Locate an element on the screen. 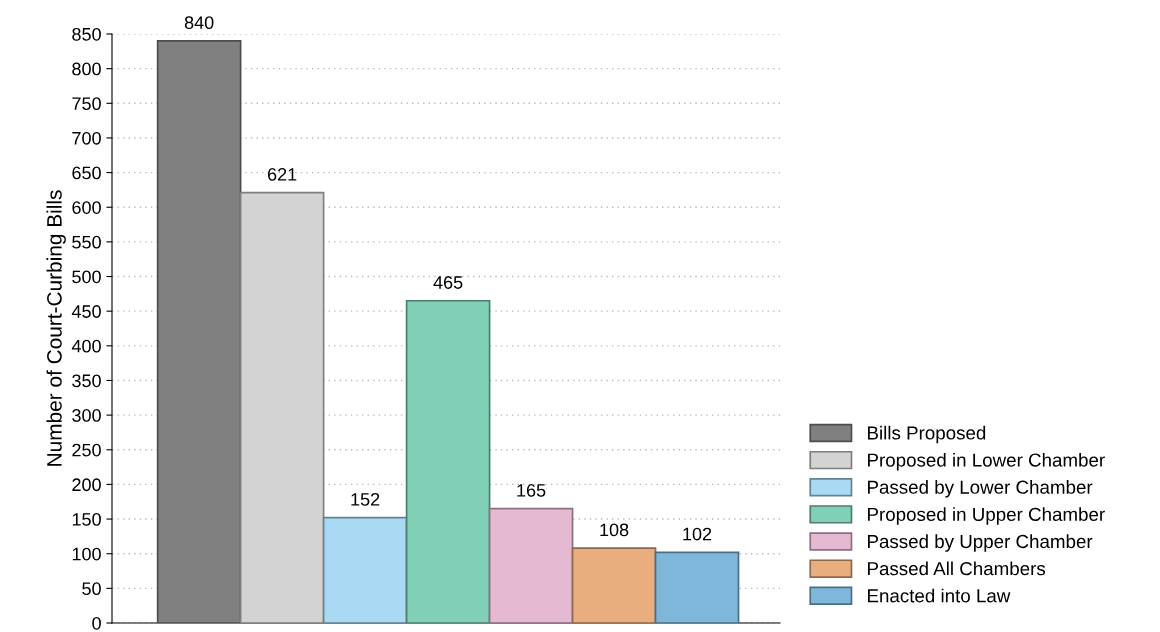 This screenshot has height=632, width=1160. y-tick-label: 100 is located at coordinates (86, 554).